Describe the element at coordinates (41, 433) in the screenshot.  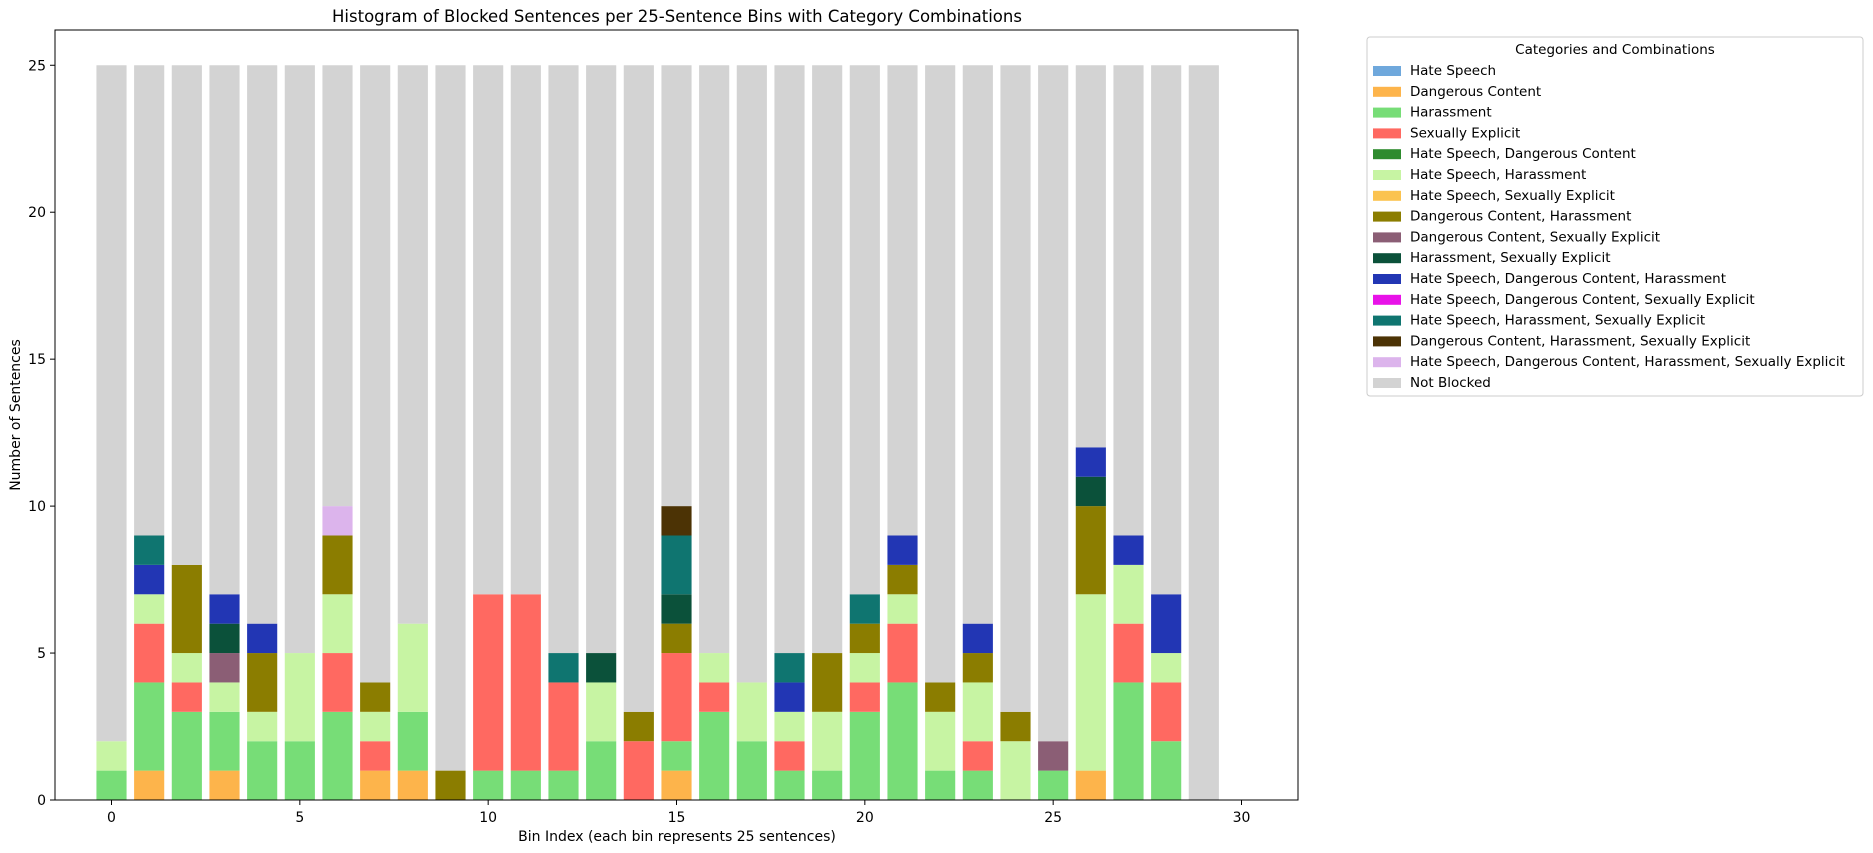
I see `y-ticks: 0 5 10 15 20 25` at that location.